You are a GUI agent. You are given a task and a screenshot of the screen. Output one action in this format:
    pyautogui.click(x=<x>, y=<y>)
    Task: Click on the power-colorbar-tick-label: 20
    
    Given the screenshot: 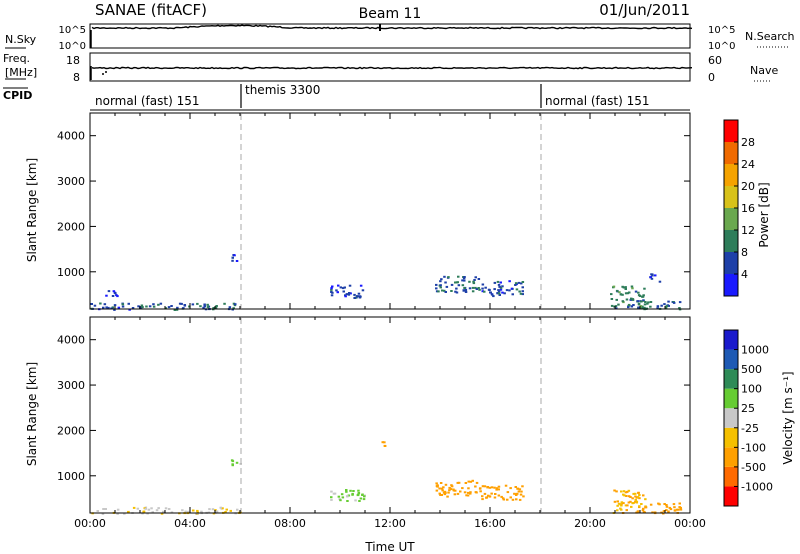 What is the action you would take?
    pyautogui.click(x=748, y=186)
    